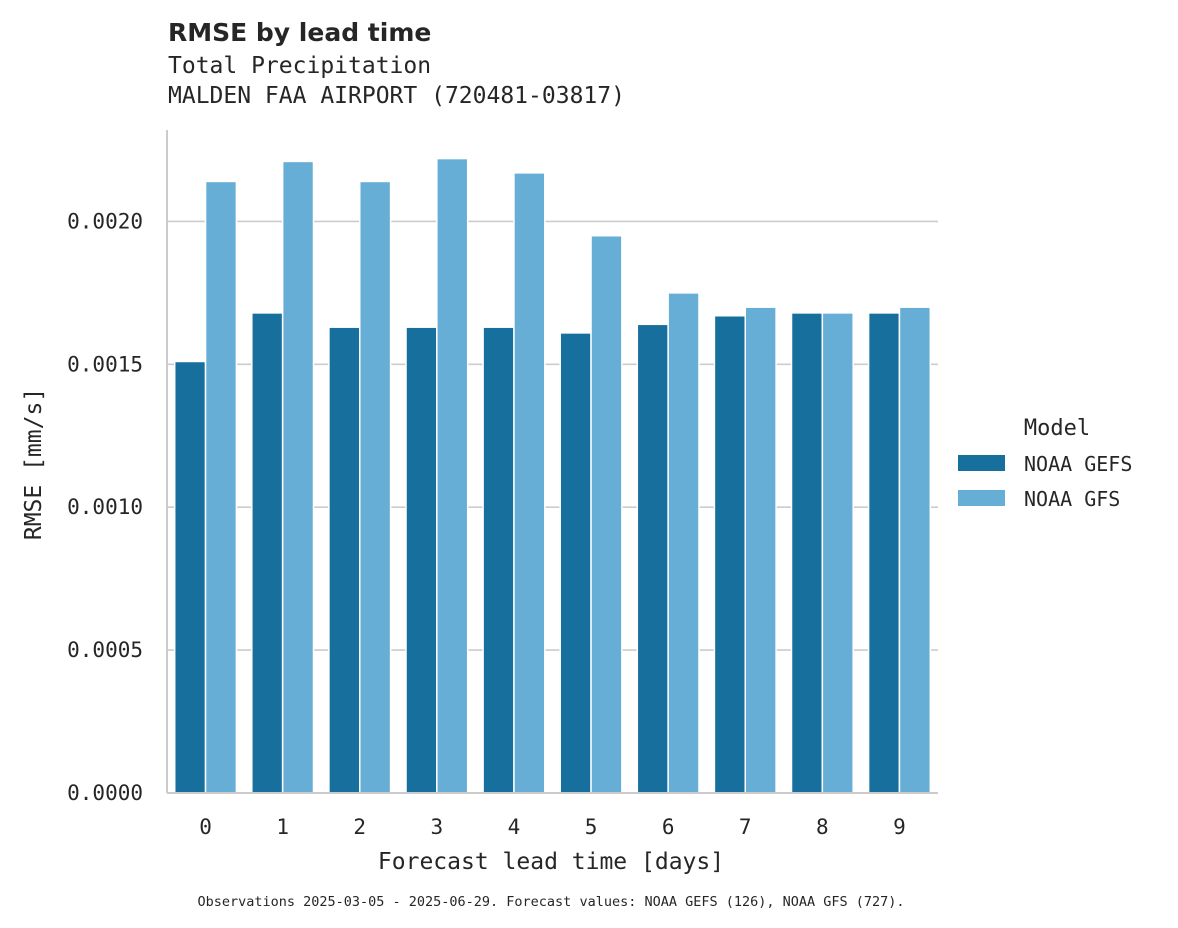 Image resolution: width=1178 pixels, height=928 pixels. What do you see at coordinates (899, 827) in the screenshot?
I see `x-tick-label: 9` at bounding box center [899, 827].